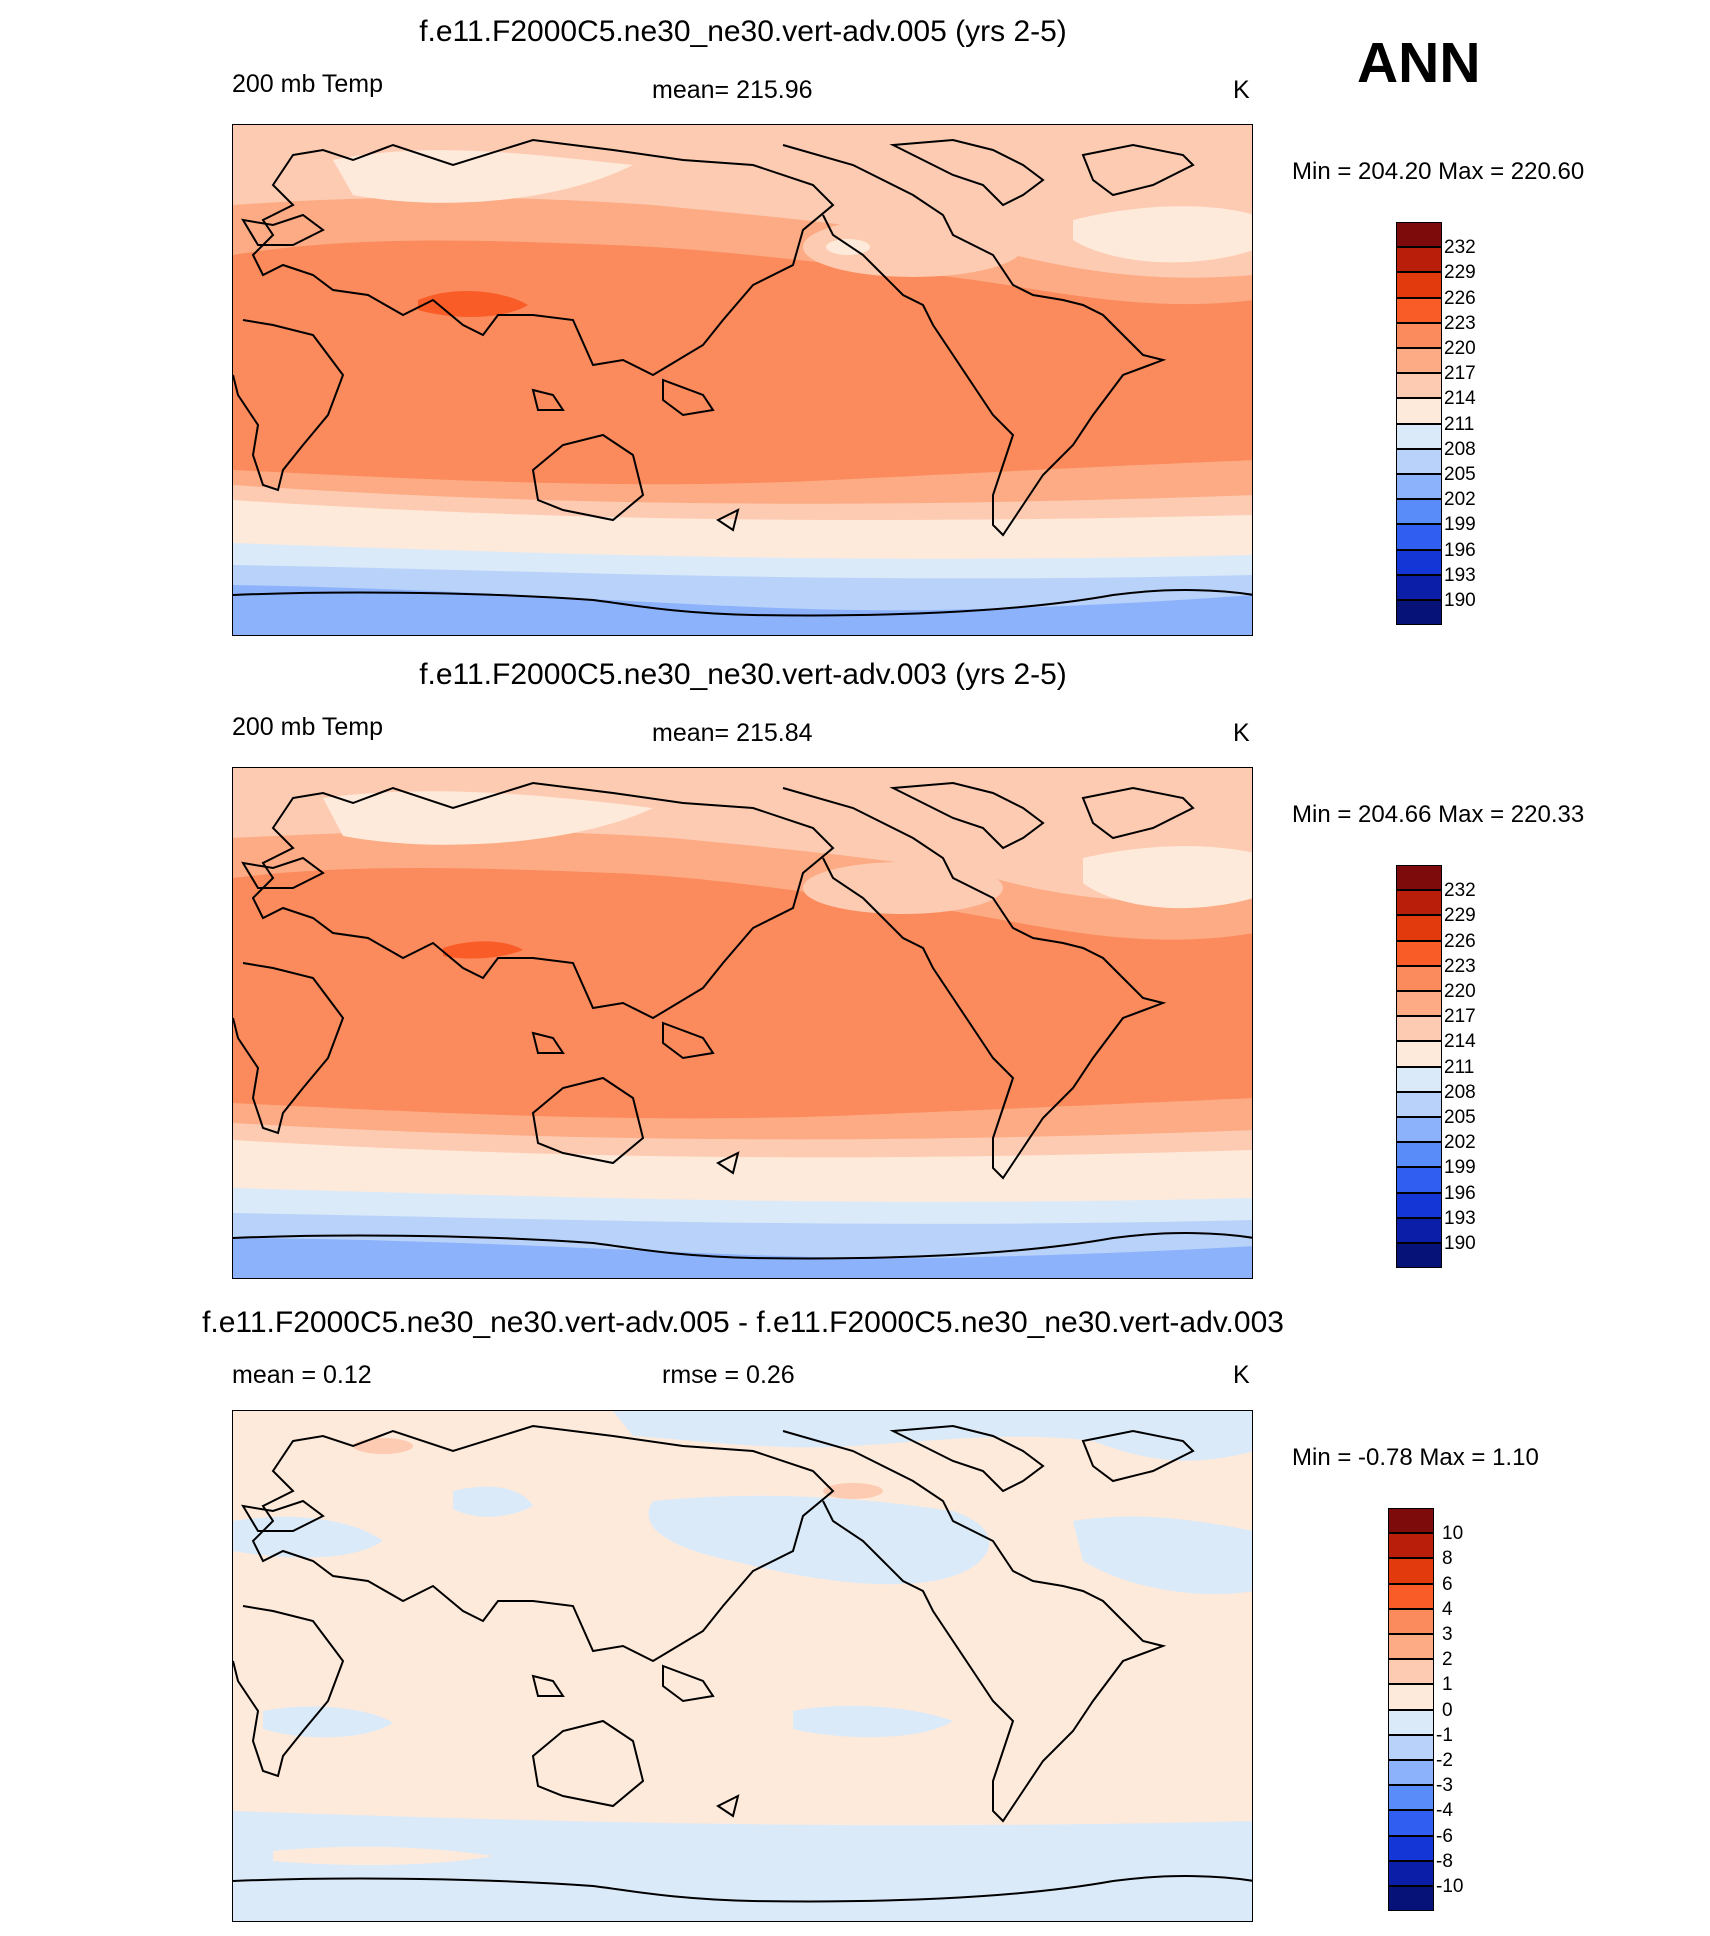  What do you see at coordinates (848, 247) in the screenshot?
I see `field-cool-pacific-center` at bounding box center [848, 247].